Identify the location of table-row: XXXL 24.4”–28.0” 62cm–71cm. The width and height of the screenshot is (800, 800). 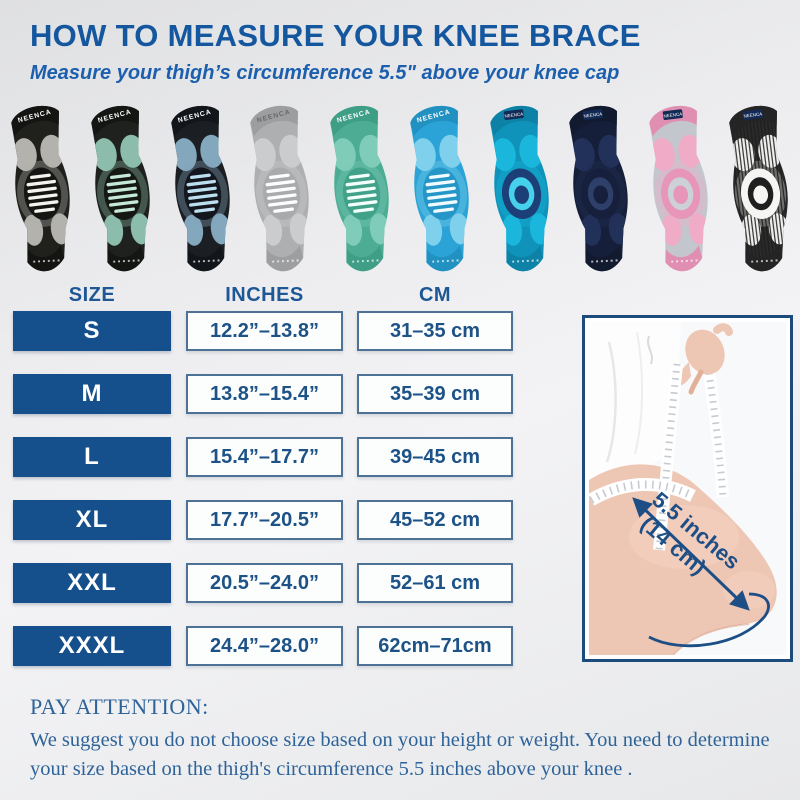
(263, 646).